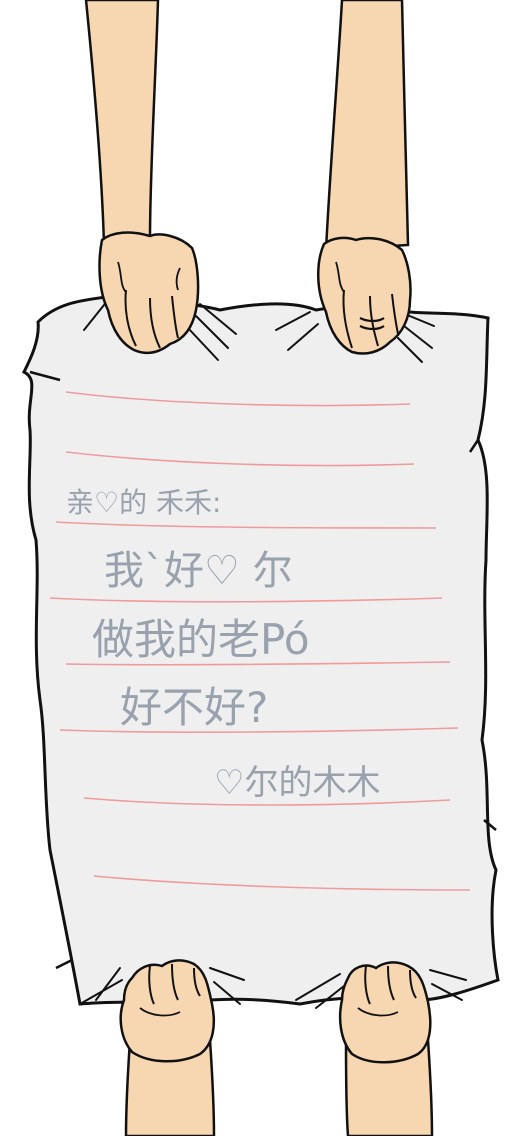 Image resolution: width=517 pixels, height=1136 pixels. What do you see at coordinates (385, 1012) in the screenshot?
I see `lower-right-hand` at bounding box center [385, 1012].